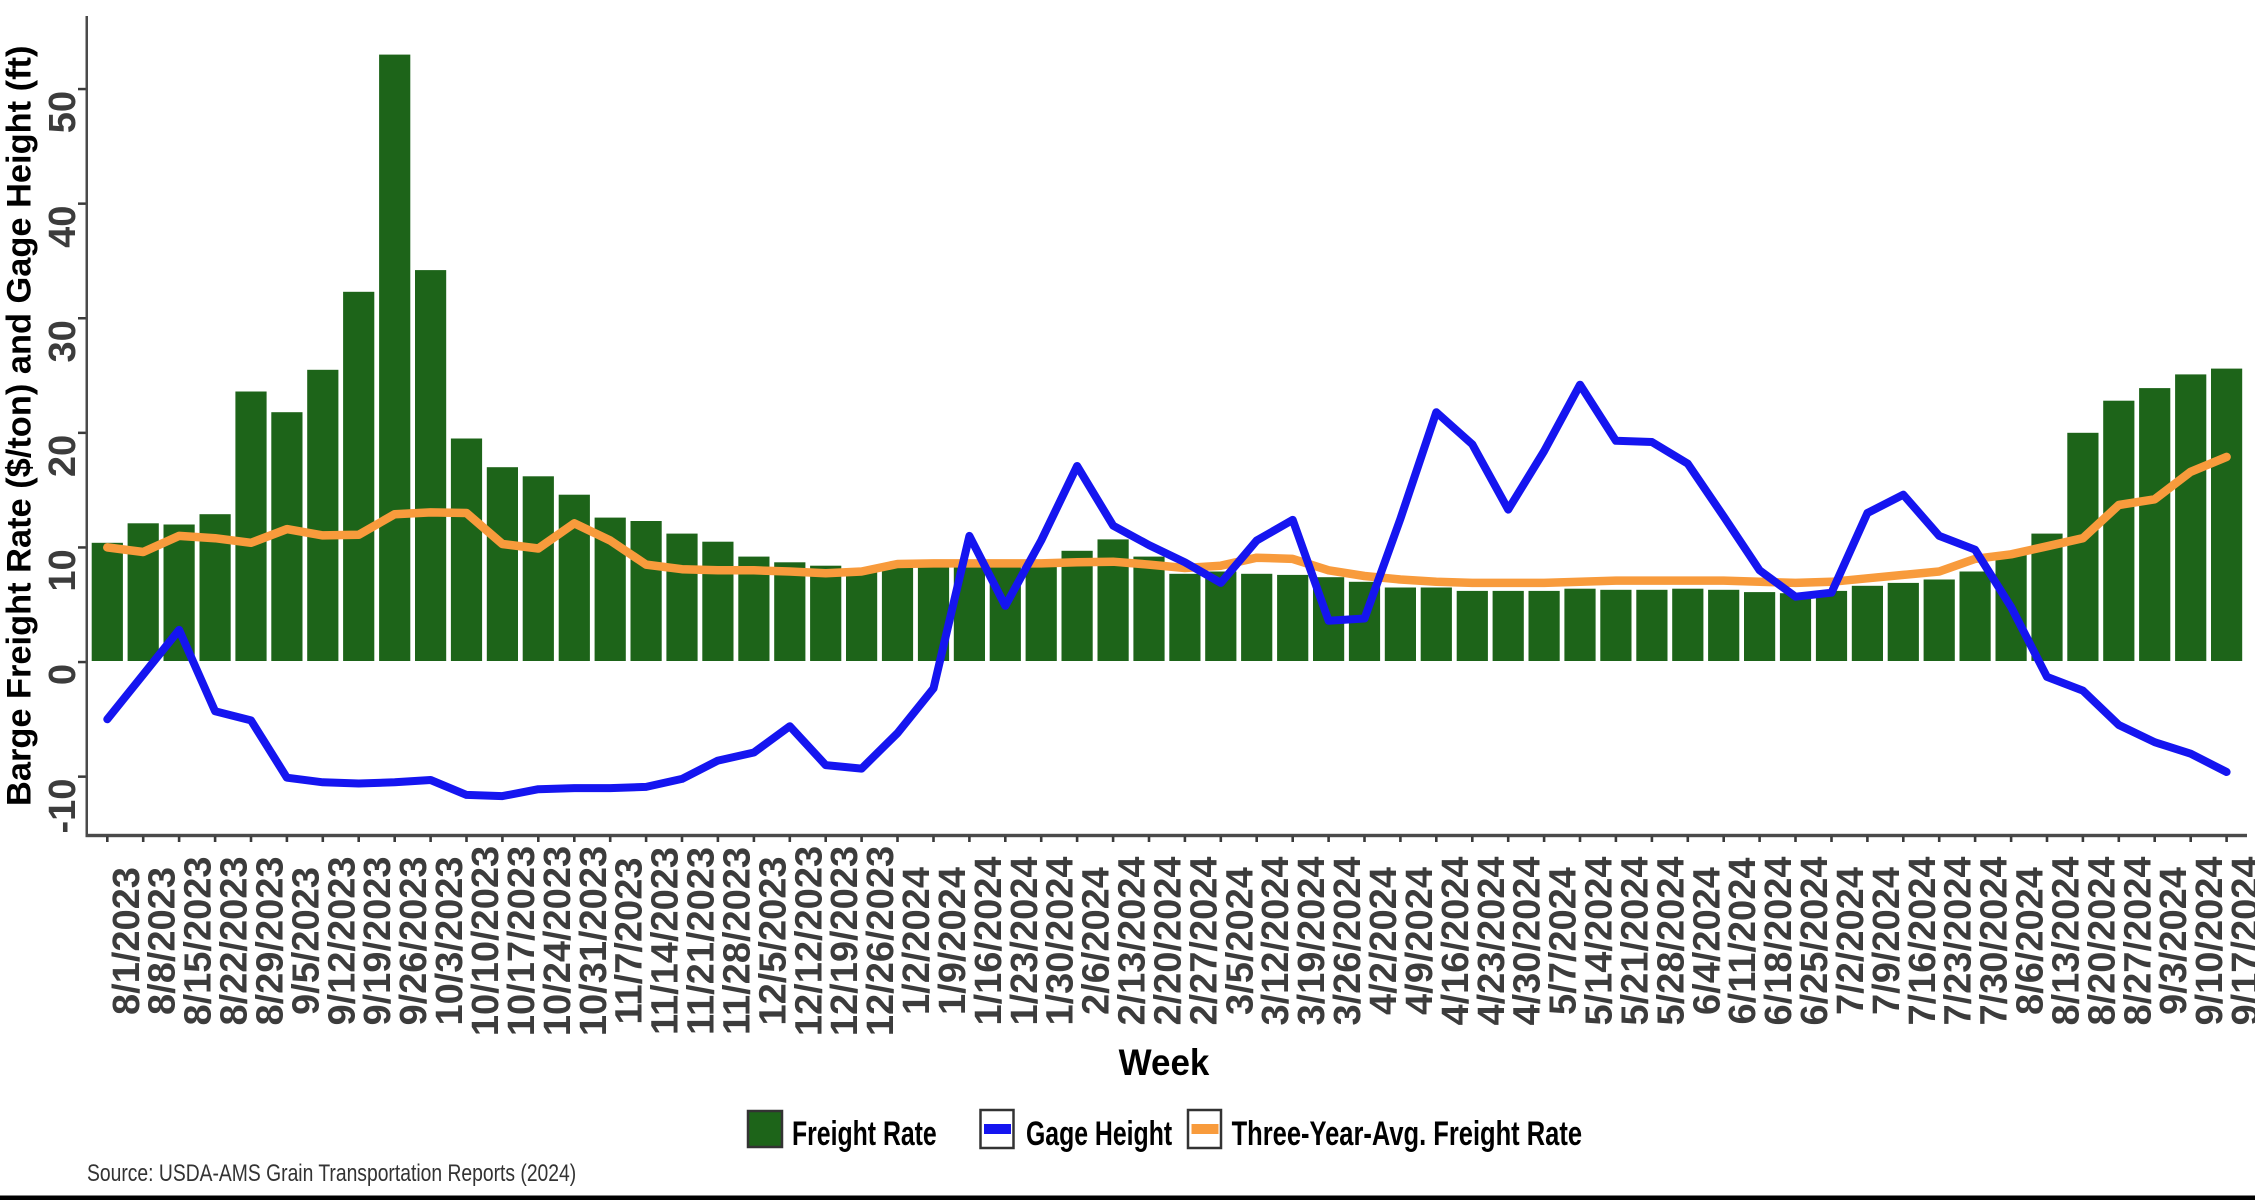 This screenshot has width=2255, height=1200. What do you see at coordinates (1133, 940) in the screenshot?
I see `svg-text: 2/13/2024` at bounding box center [1133, 940].